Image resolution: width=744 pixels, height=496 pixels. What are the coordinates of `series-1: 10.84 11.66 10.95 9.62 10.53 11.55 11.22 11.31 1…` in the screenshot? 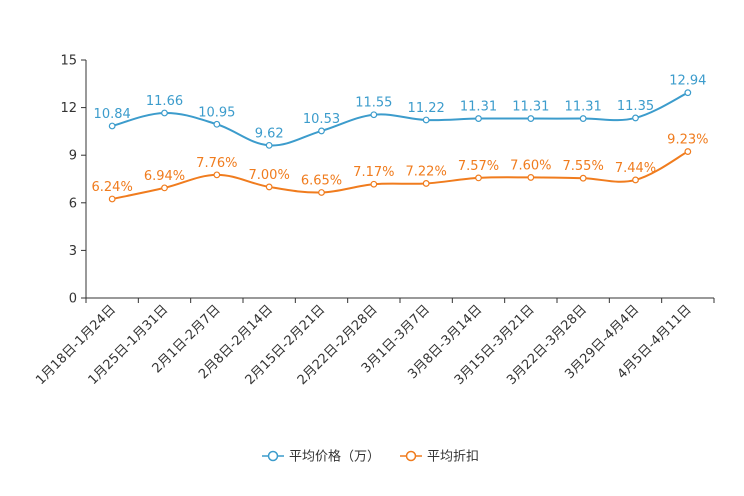 It's located at (400, 111).